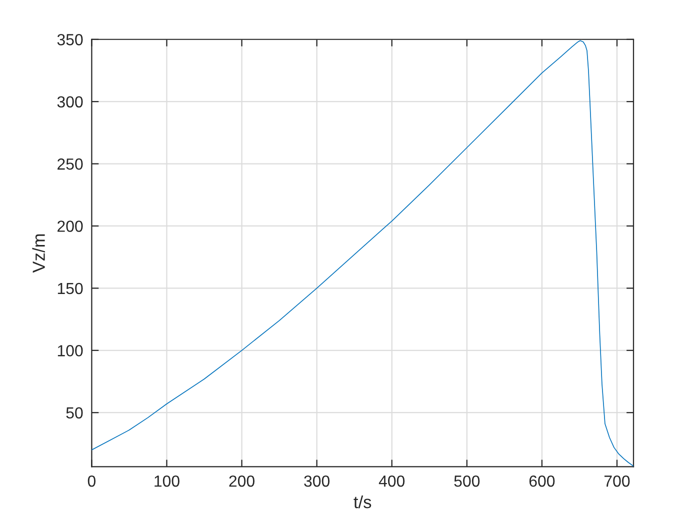 The height and width of the screenshot is (525, 700). Describe the element at coordinates (241, 481) in the screenshot. I see `x-tick-label: 200` at that location.